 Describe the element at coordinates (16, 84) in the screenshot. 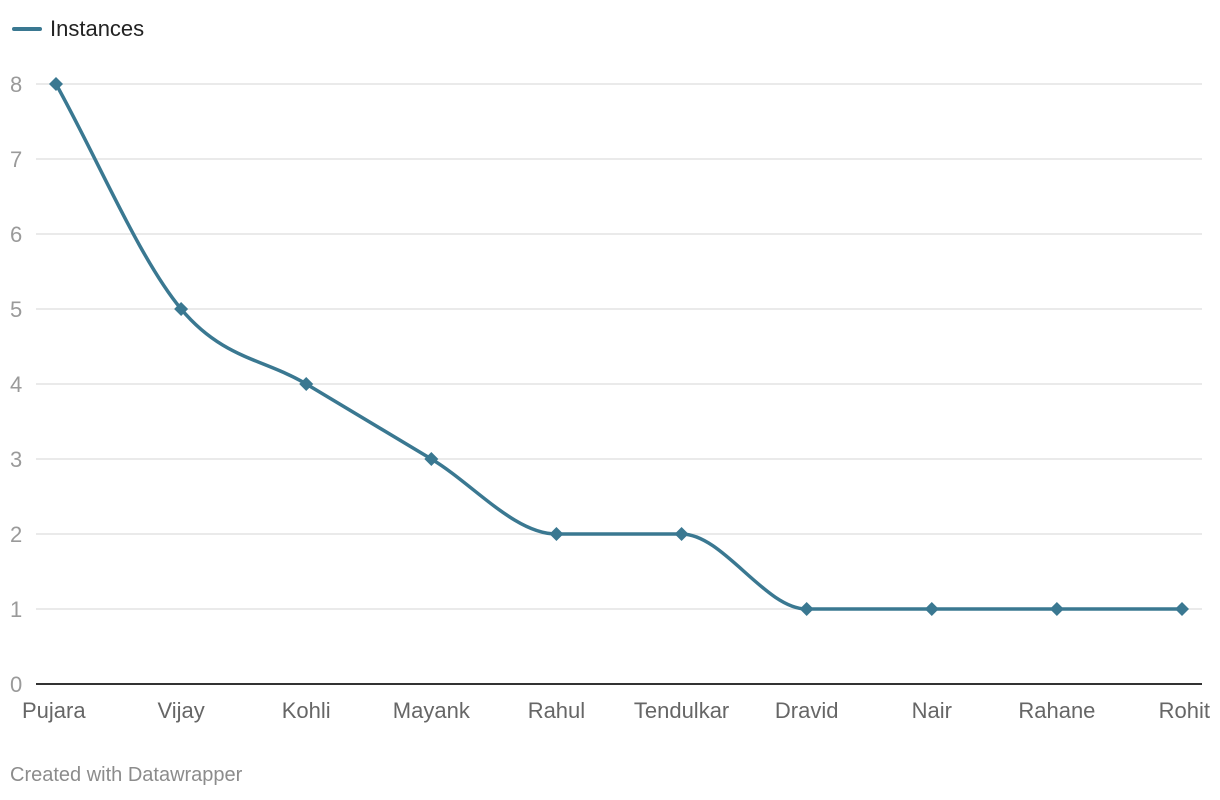

I see `y-tick-label: 8` at that location.